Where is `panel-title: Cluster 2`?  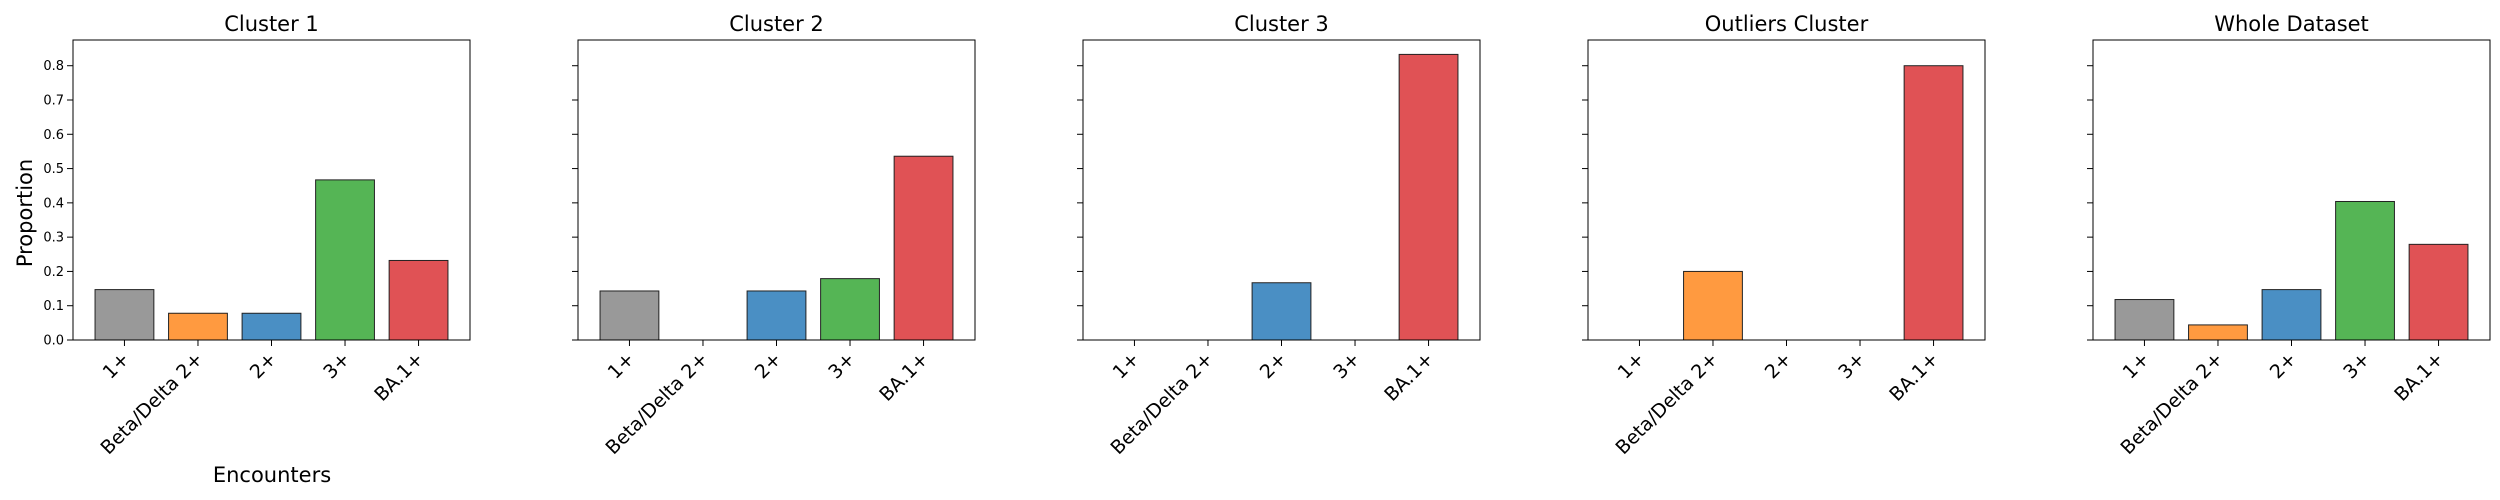 panel-title: Cluster 2 is located at coordinates (776, 24).